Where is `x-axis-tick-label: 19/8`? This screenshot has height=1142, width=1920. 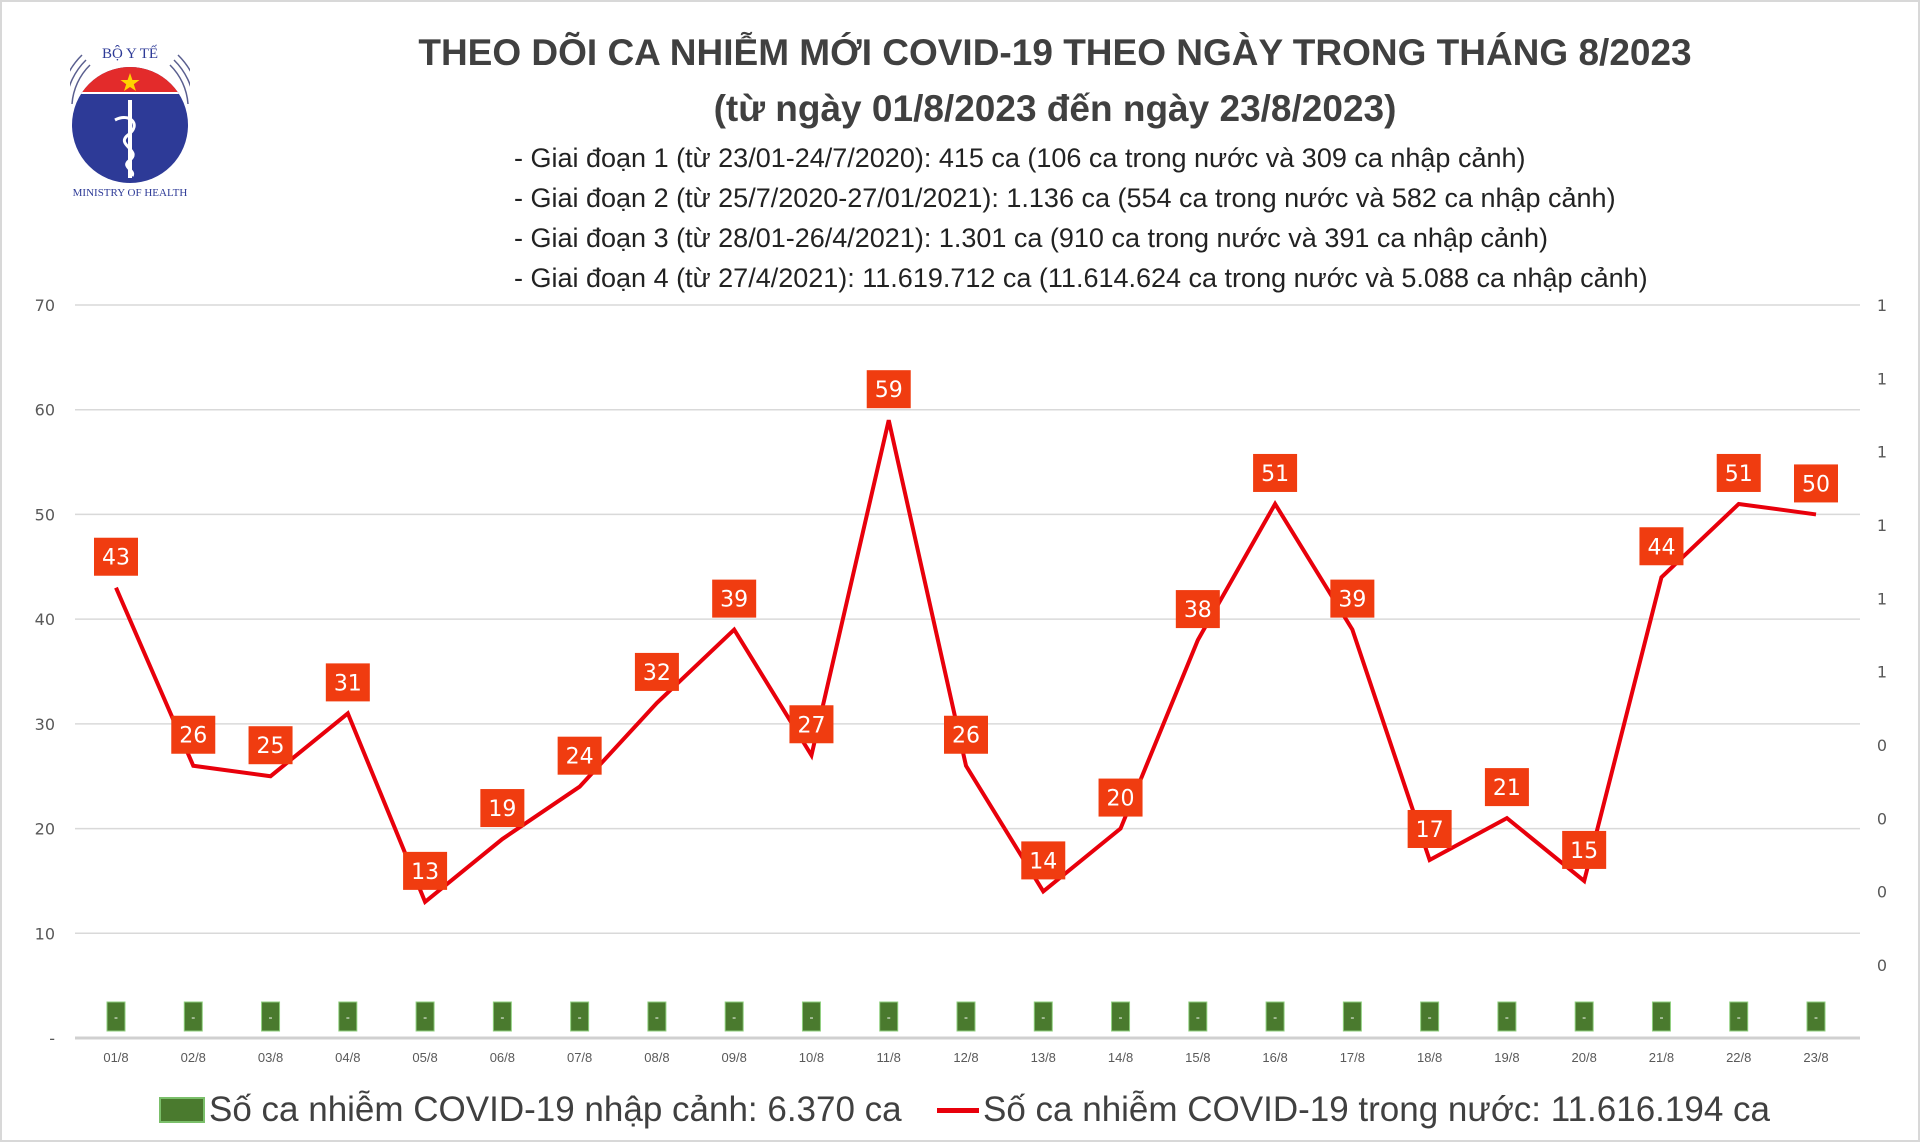
x-axis-tick-label: 19/8 is located at coordinates (1506, 1057).